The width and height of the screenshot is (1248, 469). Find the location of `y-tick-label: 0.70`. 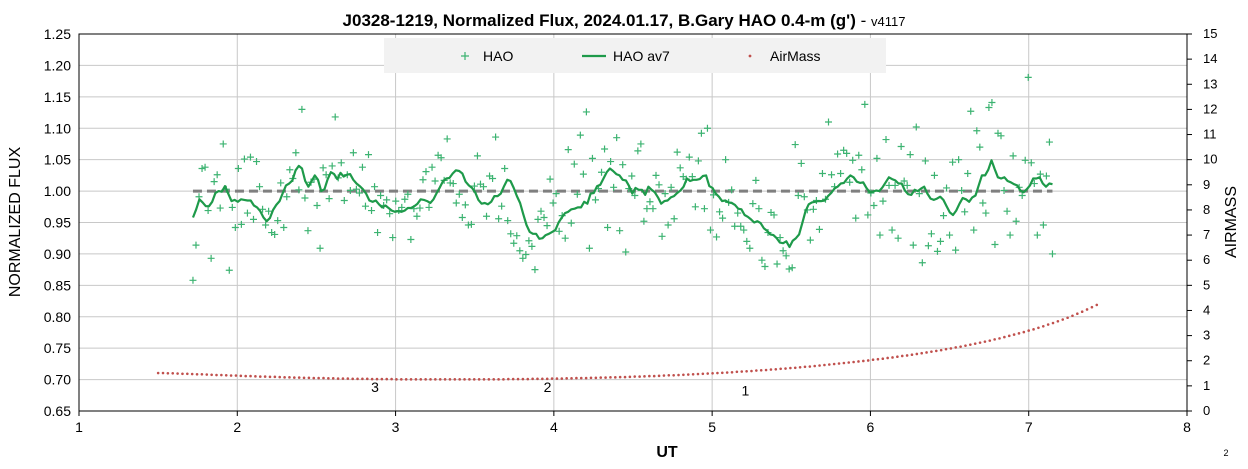

y-tick-label: 0.70 is located at coordinates (57, 380).